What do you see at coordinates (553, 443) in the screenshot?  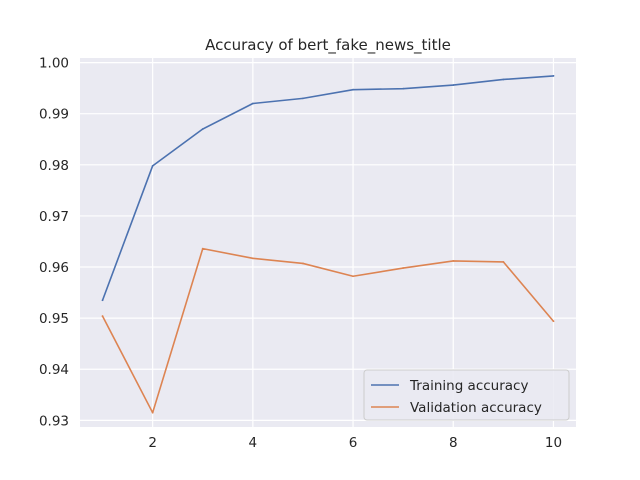 I see `x-tick-label: 10` at bounding box center [553, 443].